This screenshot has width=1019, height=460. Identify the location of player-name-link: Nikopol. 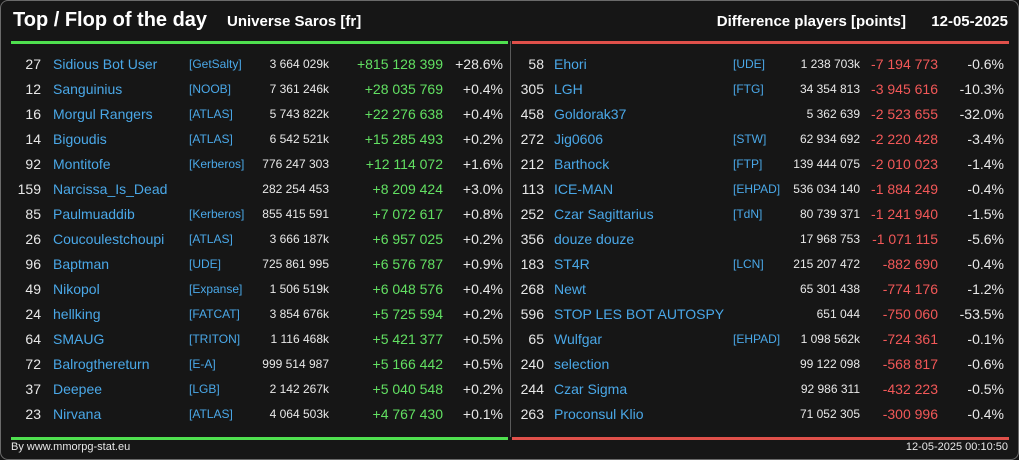
(76, 289).